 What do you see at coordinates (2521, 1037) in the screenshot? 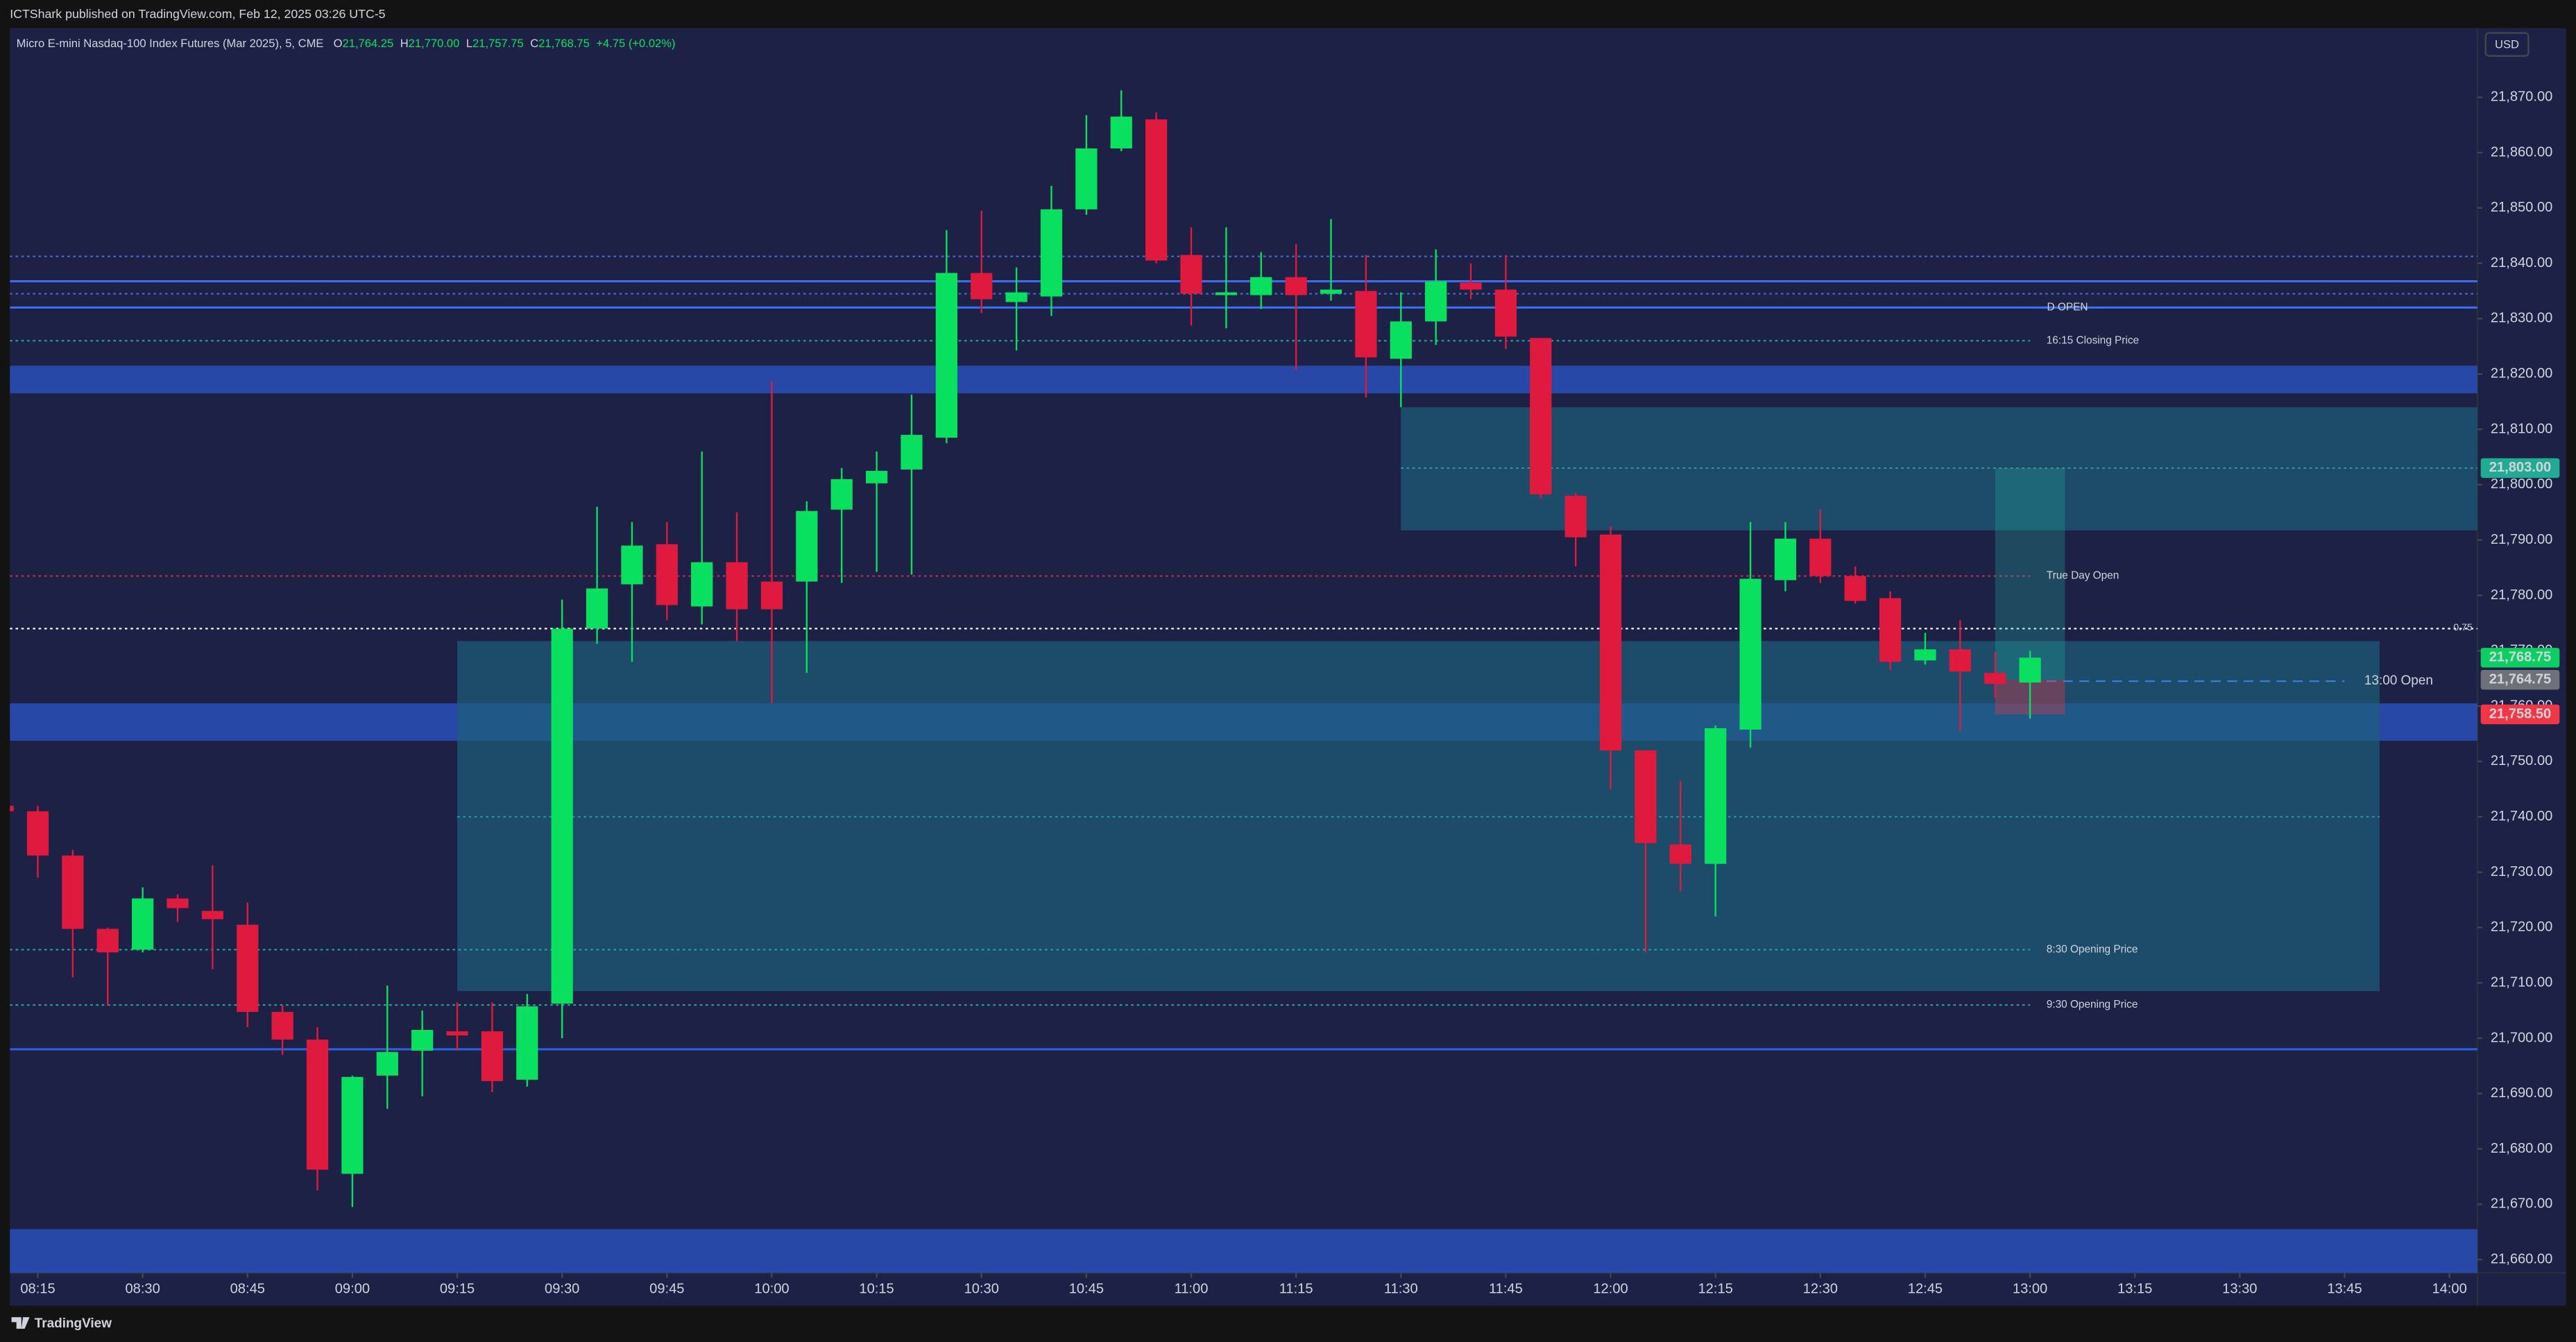
I see `y-tick-label: 21,700.00` at bounding box center [2521, 1037].